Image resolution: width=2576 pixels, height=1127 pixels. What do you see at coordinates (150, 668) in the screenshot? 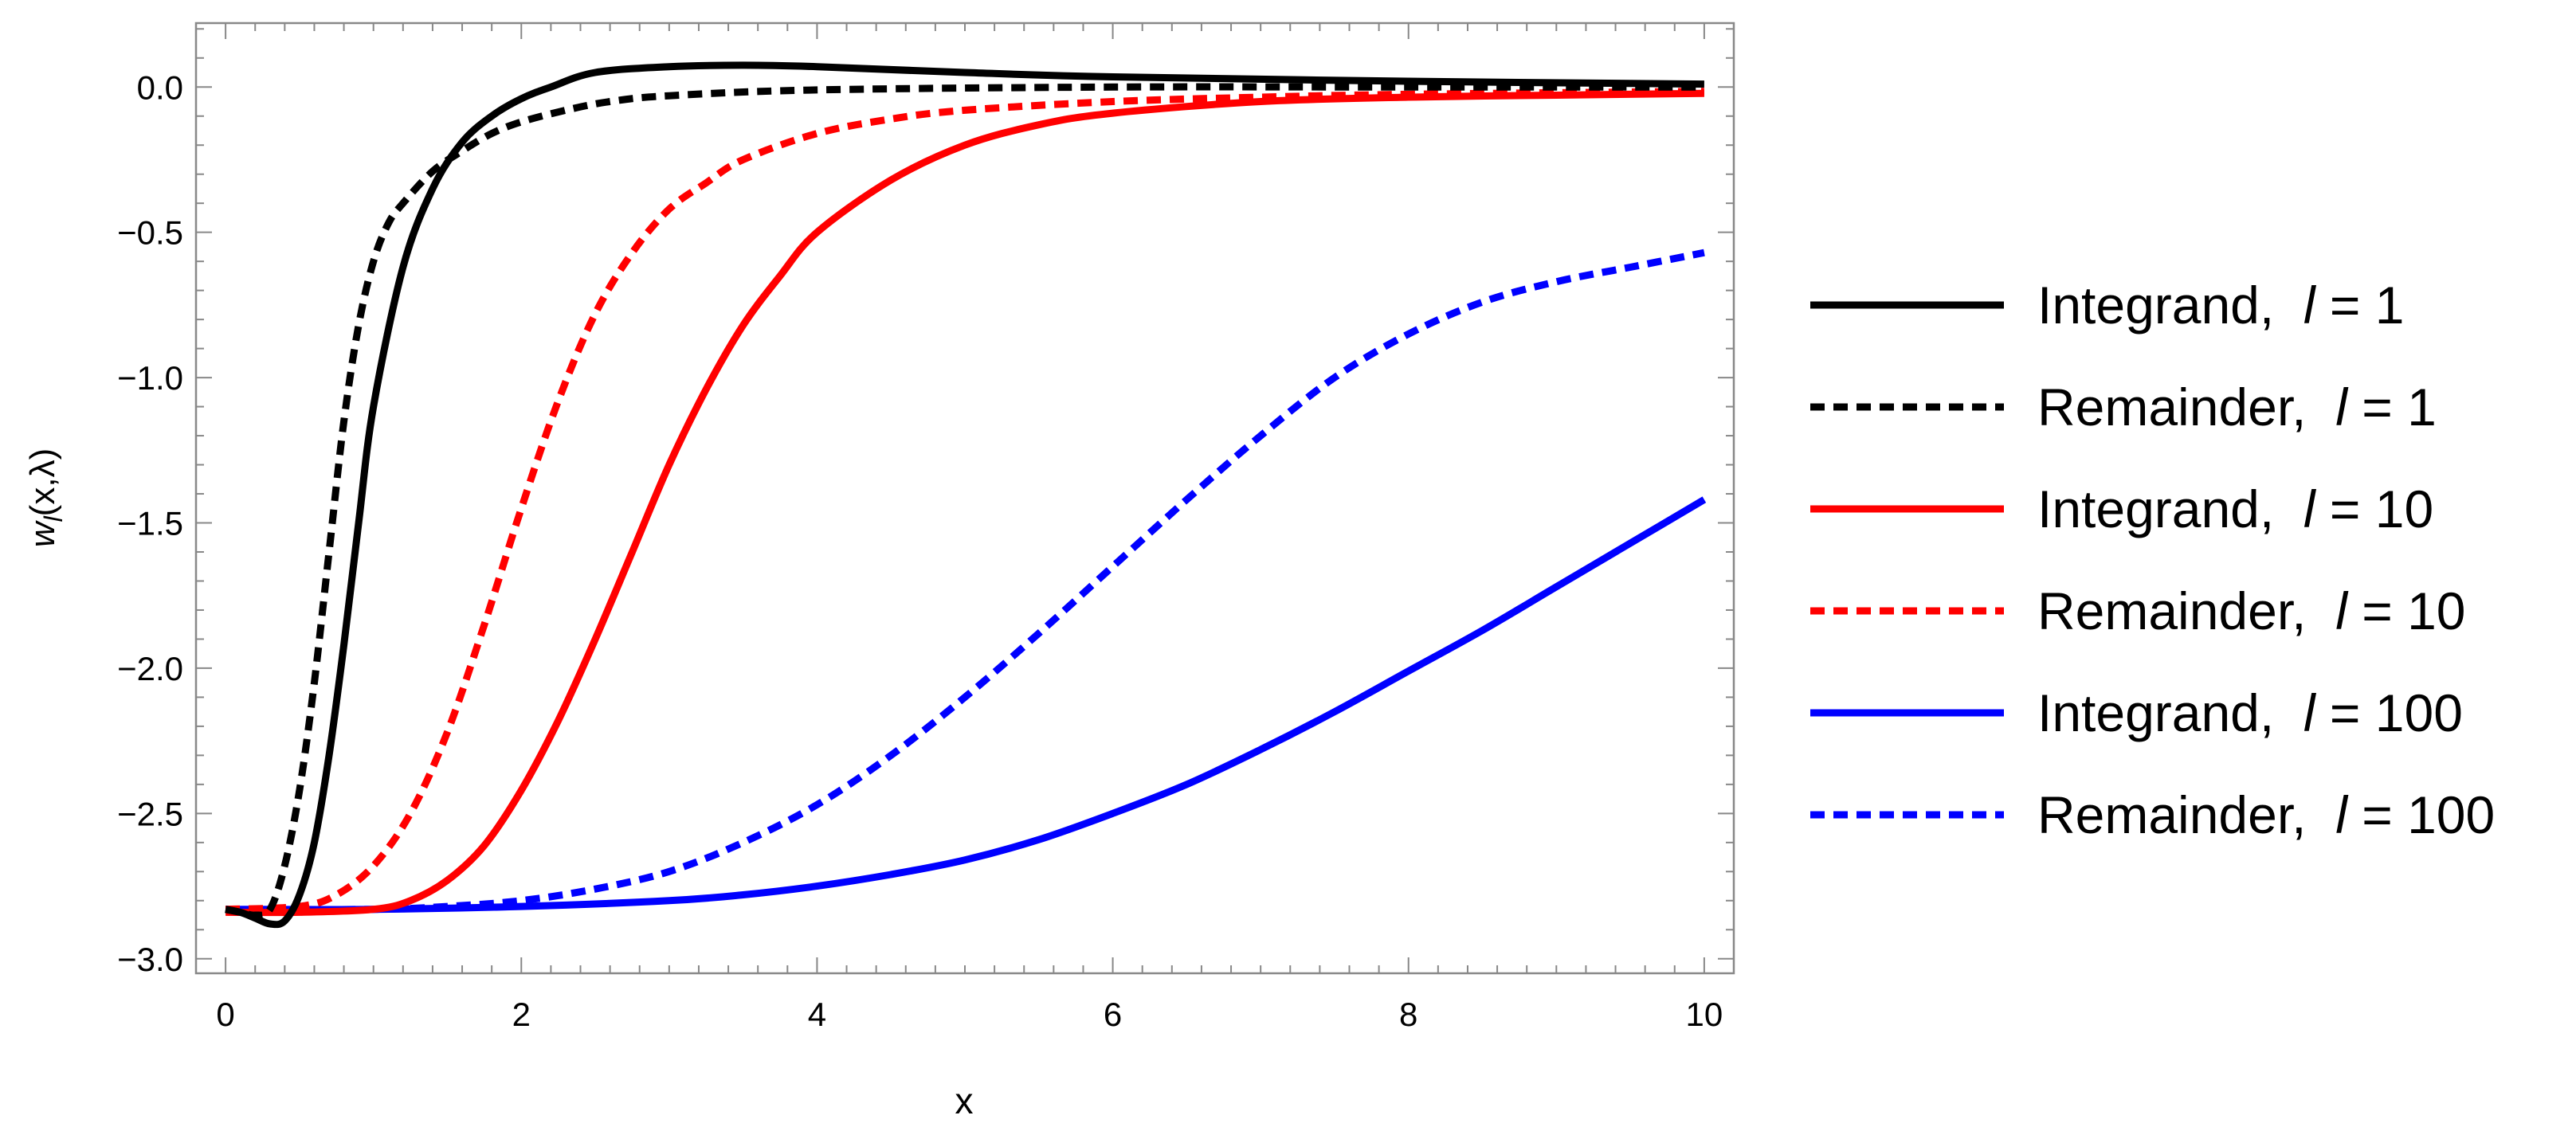
I see `y-tick-label: −2.0` at bounding box center [150, 668].